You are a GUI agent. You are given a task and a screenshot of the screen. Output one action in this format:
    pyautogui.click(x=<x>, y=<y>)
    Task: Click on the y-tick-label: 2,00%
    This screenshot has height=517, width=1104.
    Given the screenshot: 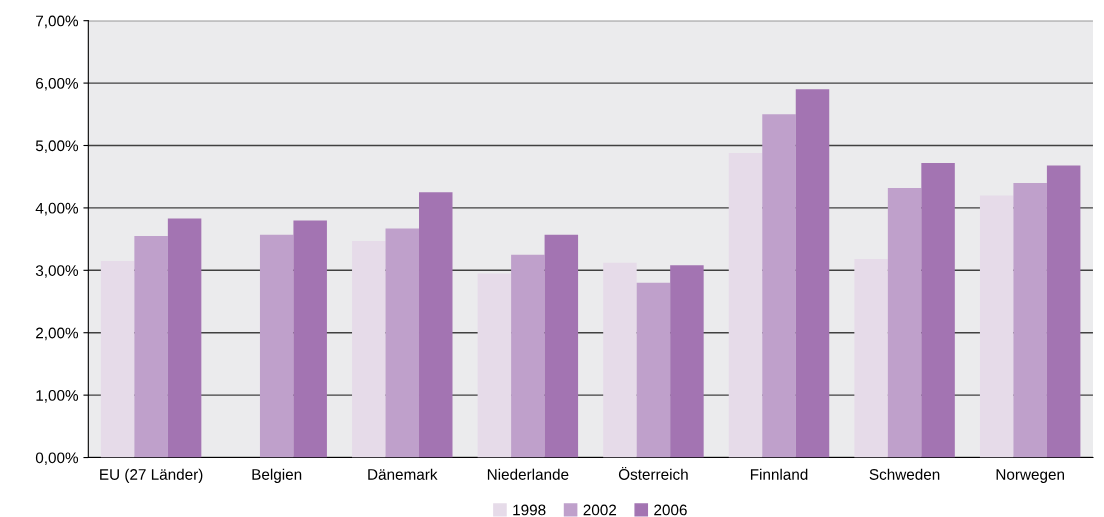 What is the action you would take?
    pyautogui.click(x=57, y=334)
    